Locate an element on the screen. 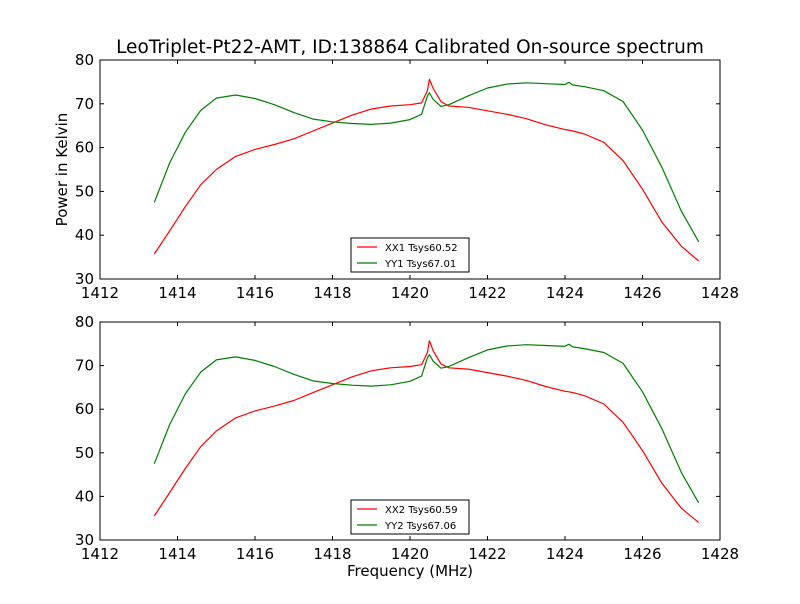  y-axis-label: Power in Kelvin is located at coordinates (62, 170).